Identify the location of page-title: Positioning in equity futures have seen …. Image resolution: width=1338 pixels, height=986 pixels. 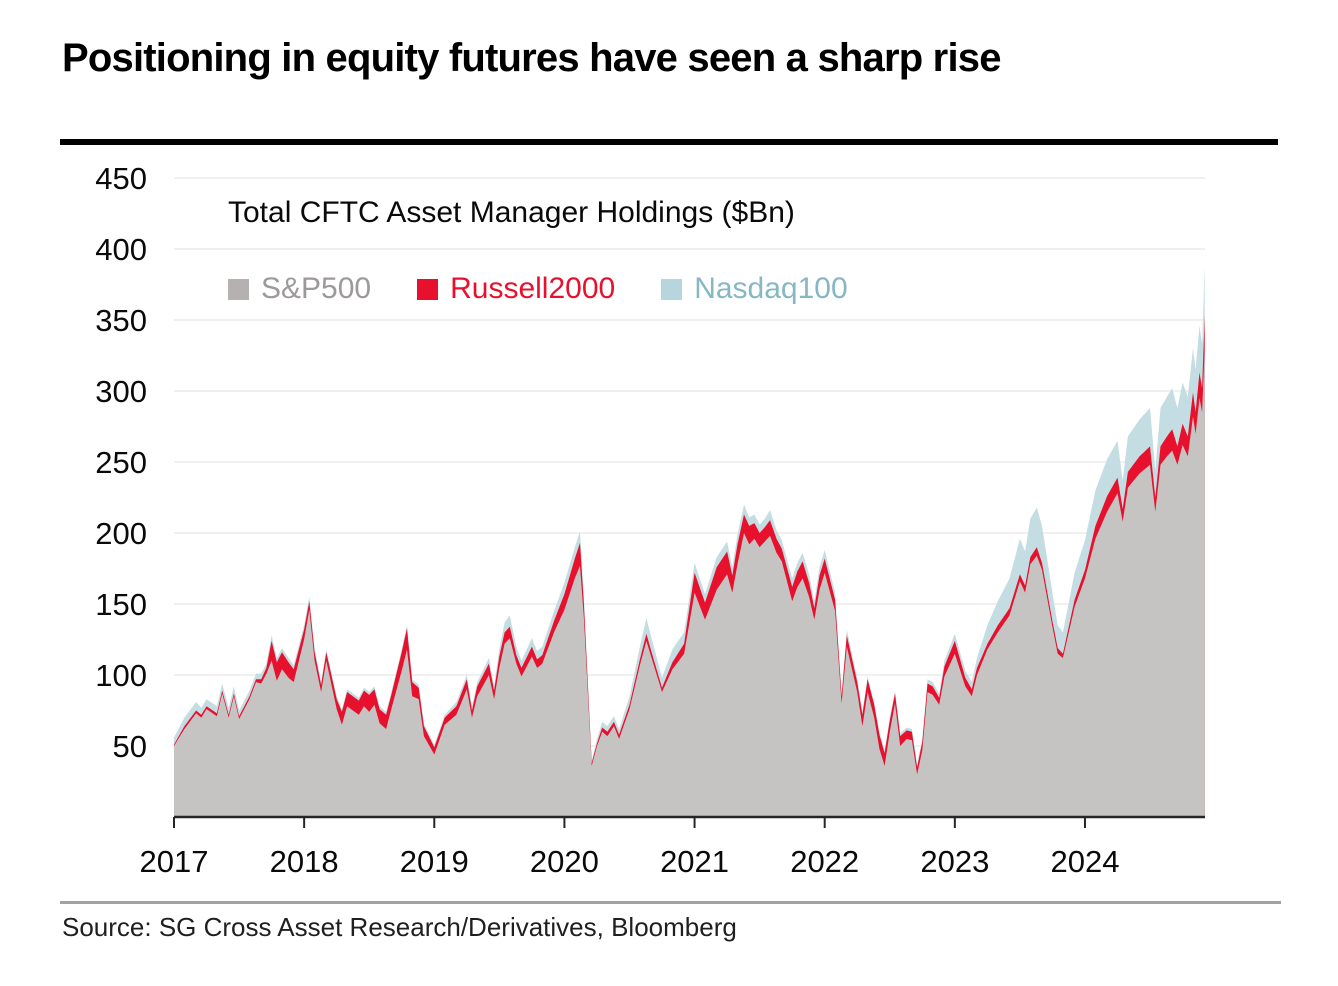
(531, 58).